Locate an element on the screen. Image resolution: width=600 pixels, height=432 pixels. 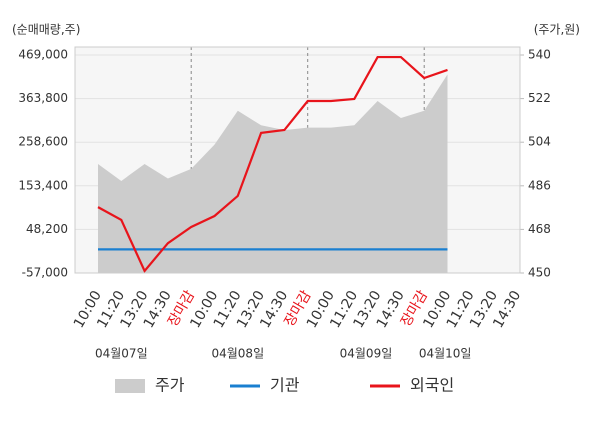
date-label: 04월09일 is located at coordinates (366, 354).